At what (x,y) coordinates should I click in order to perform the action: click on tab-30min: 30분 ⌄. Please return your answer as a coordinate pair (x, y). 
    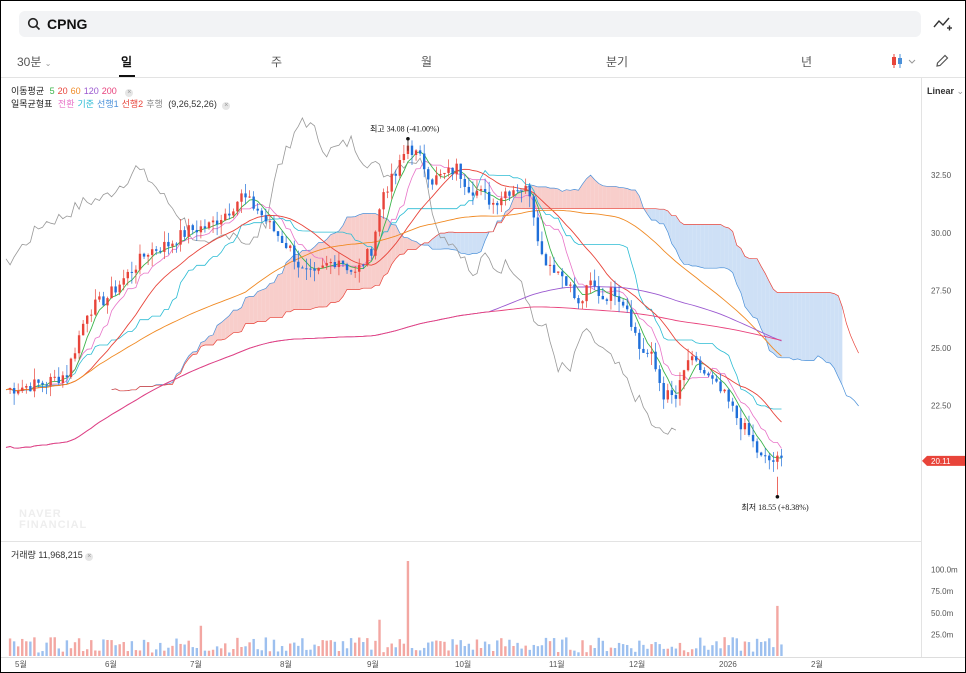
    Looking at the image, I should click on (34, 62).